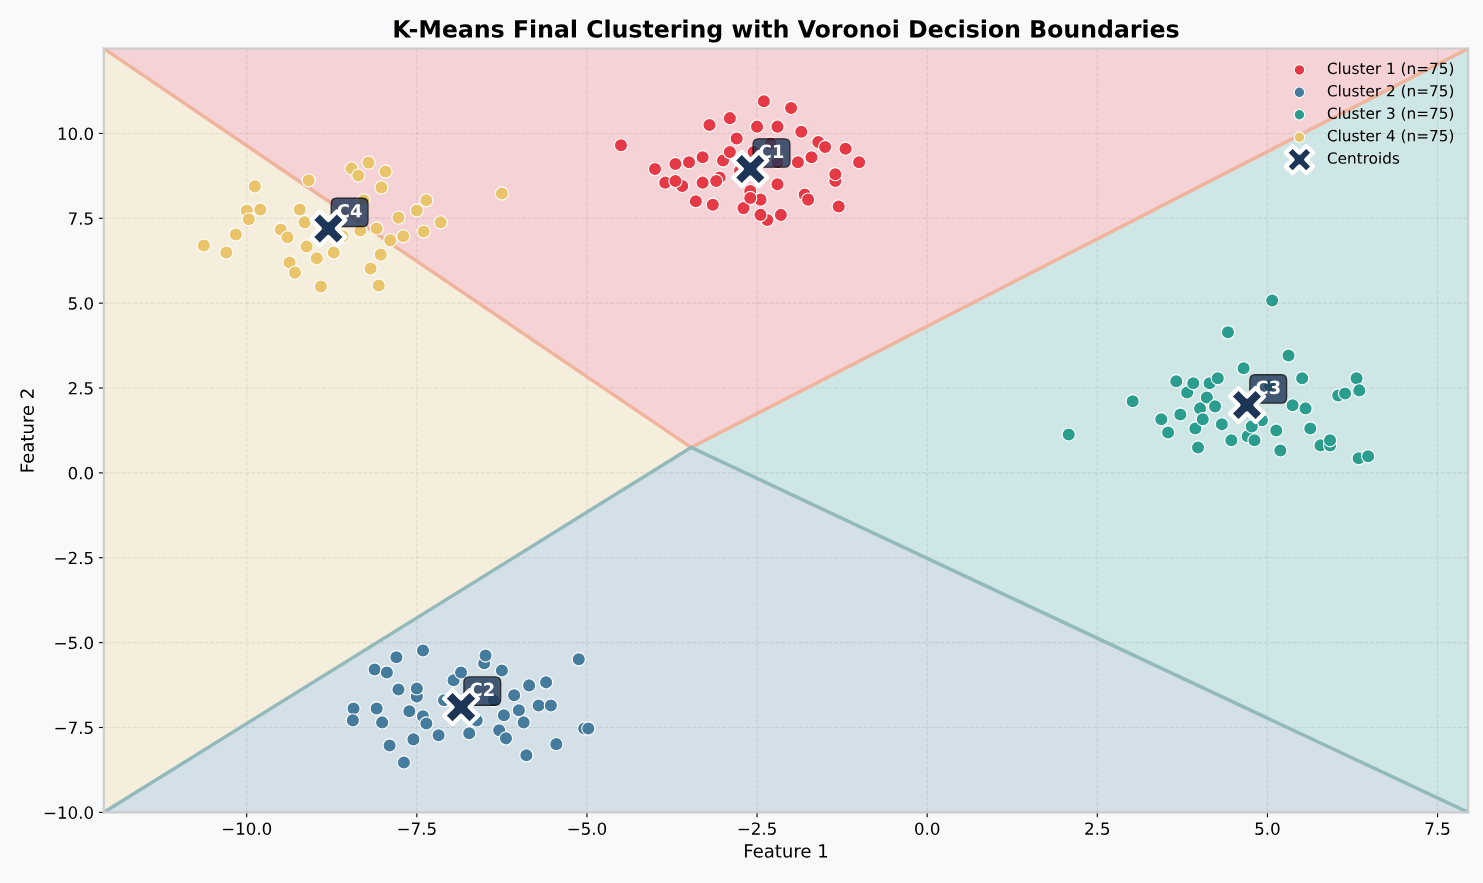  I want to click on y-tick-label: −5.0, so click(74, 643).